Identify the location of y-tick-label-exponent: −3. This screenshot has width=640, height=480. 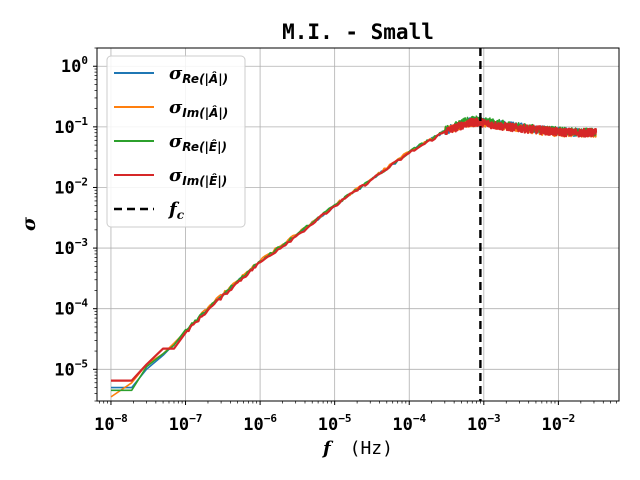
(81, 242).